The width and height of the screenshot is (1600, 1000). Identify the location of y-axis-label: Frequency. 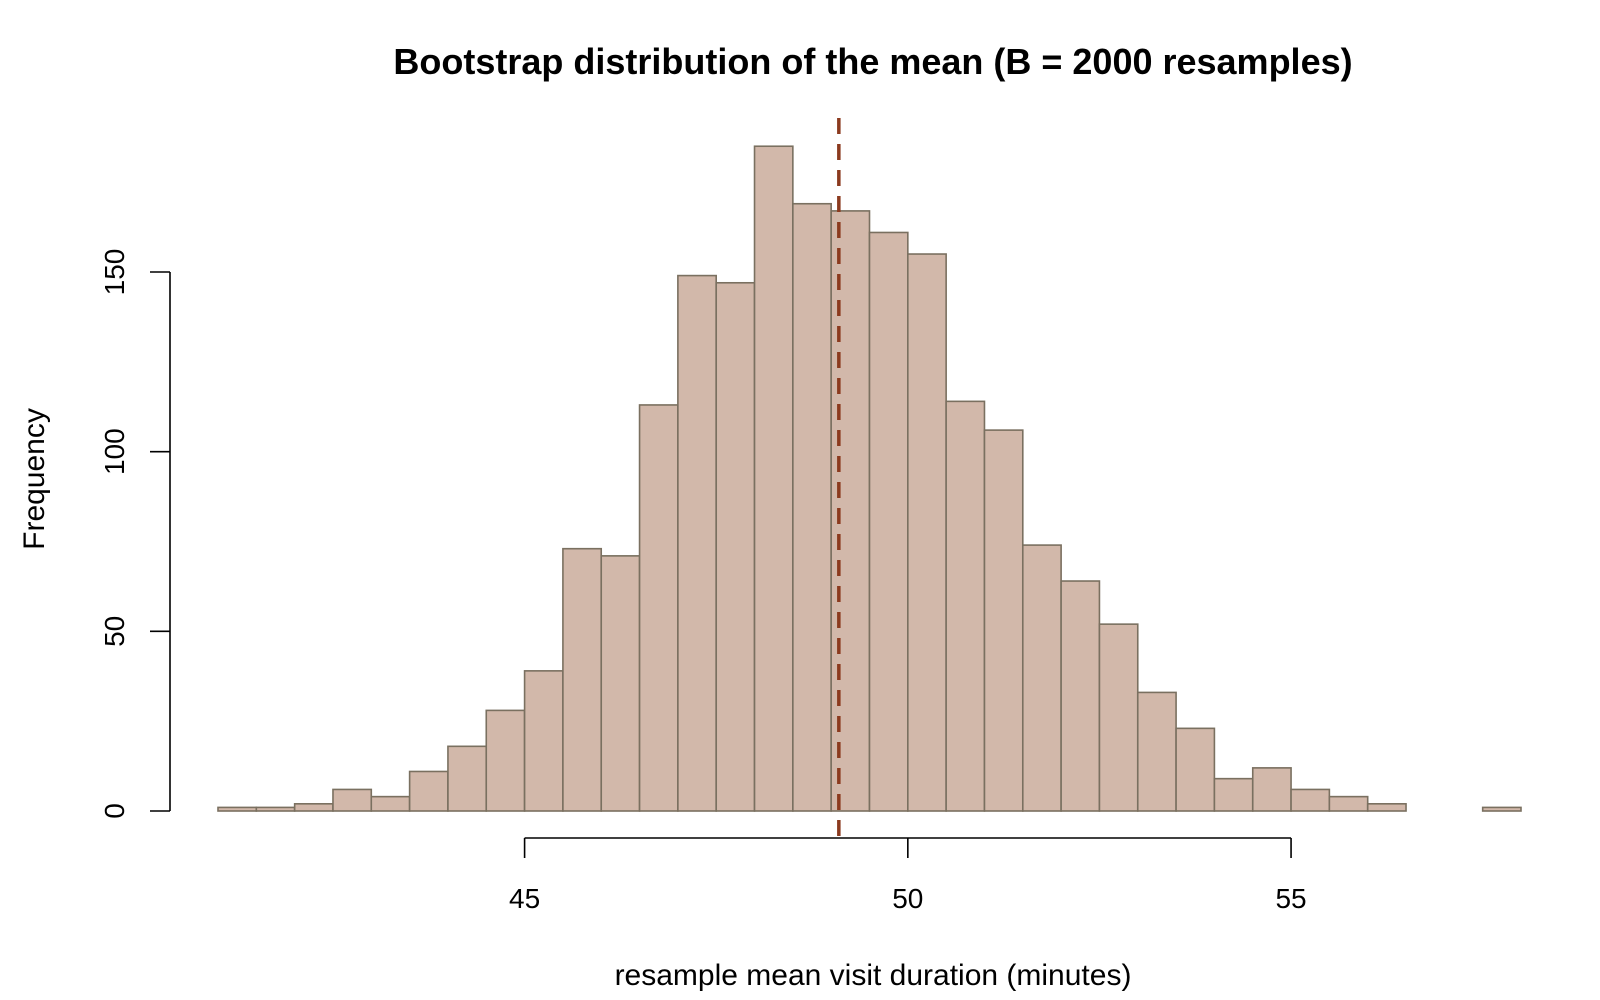
(34, 479).